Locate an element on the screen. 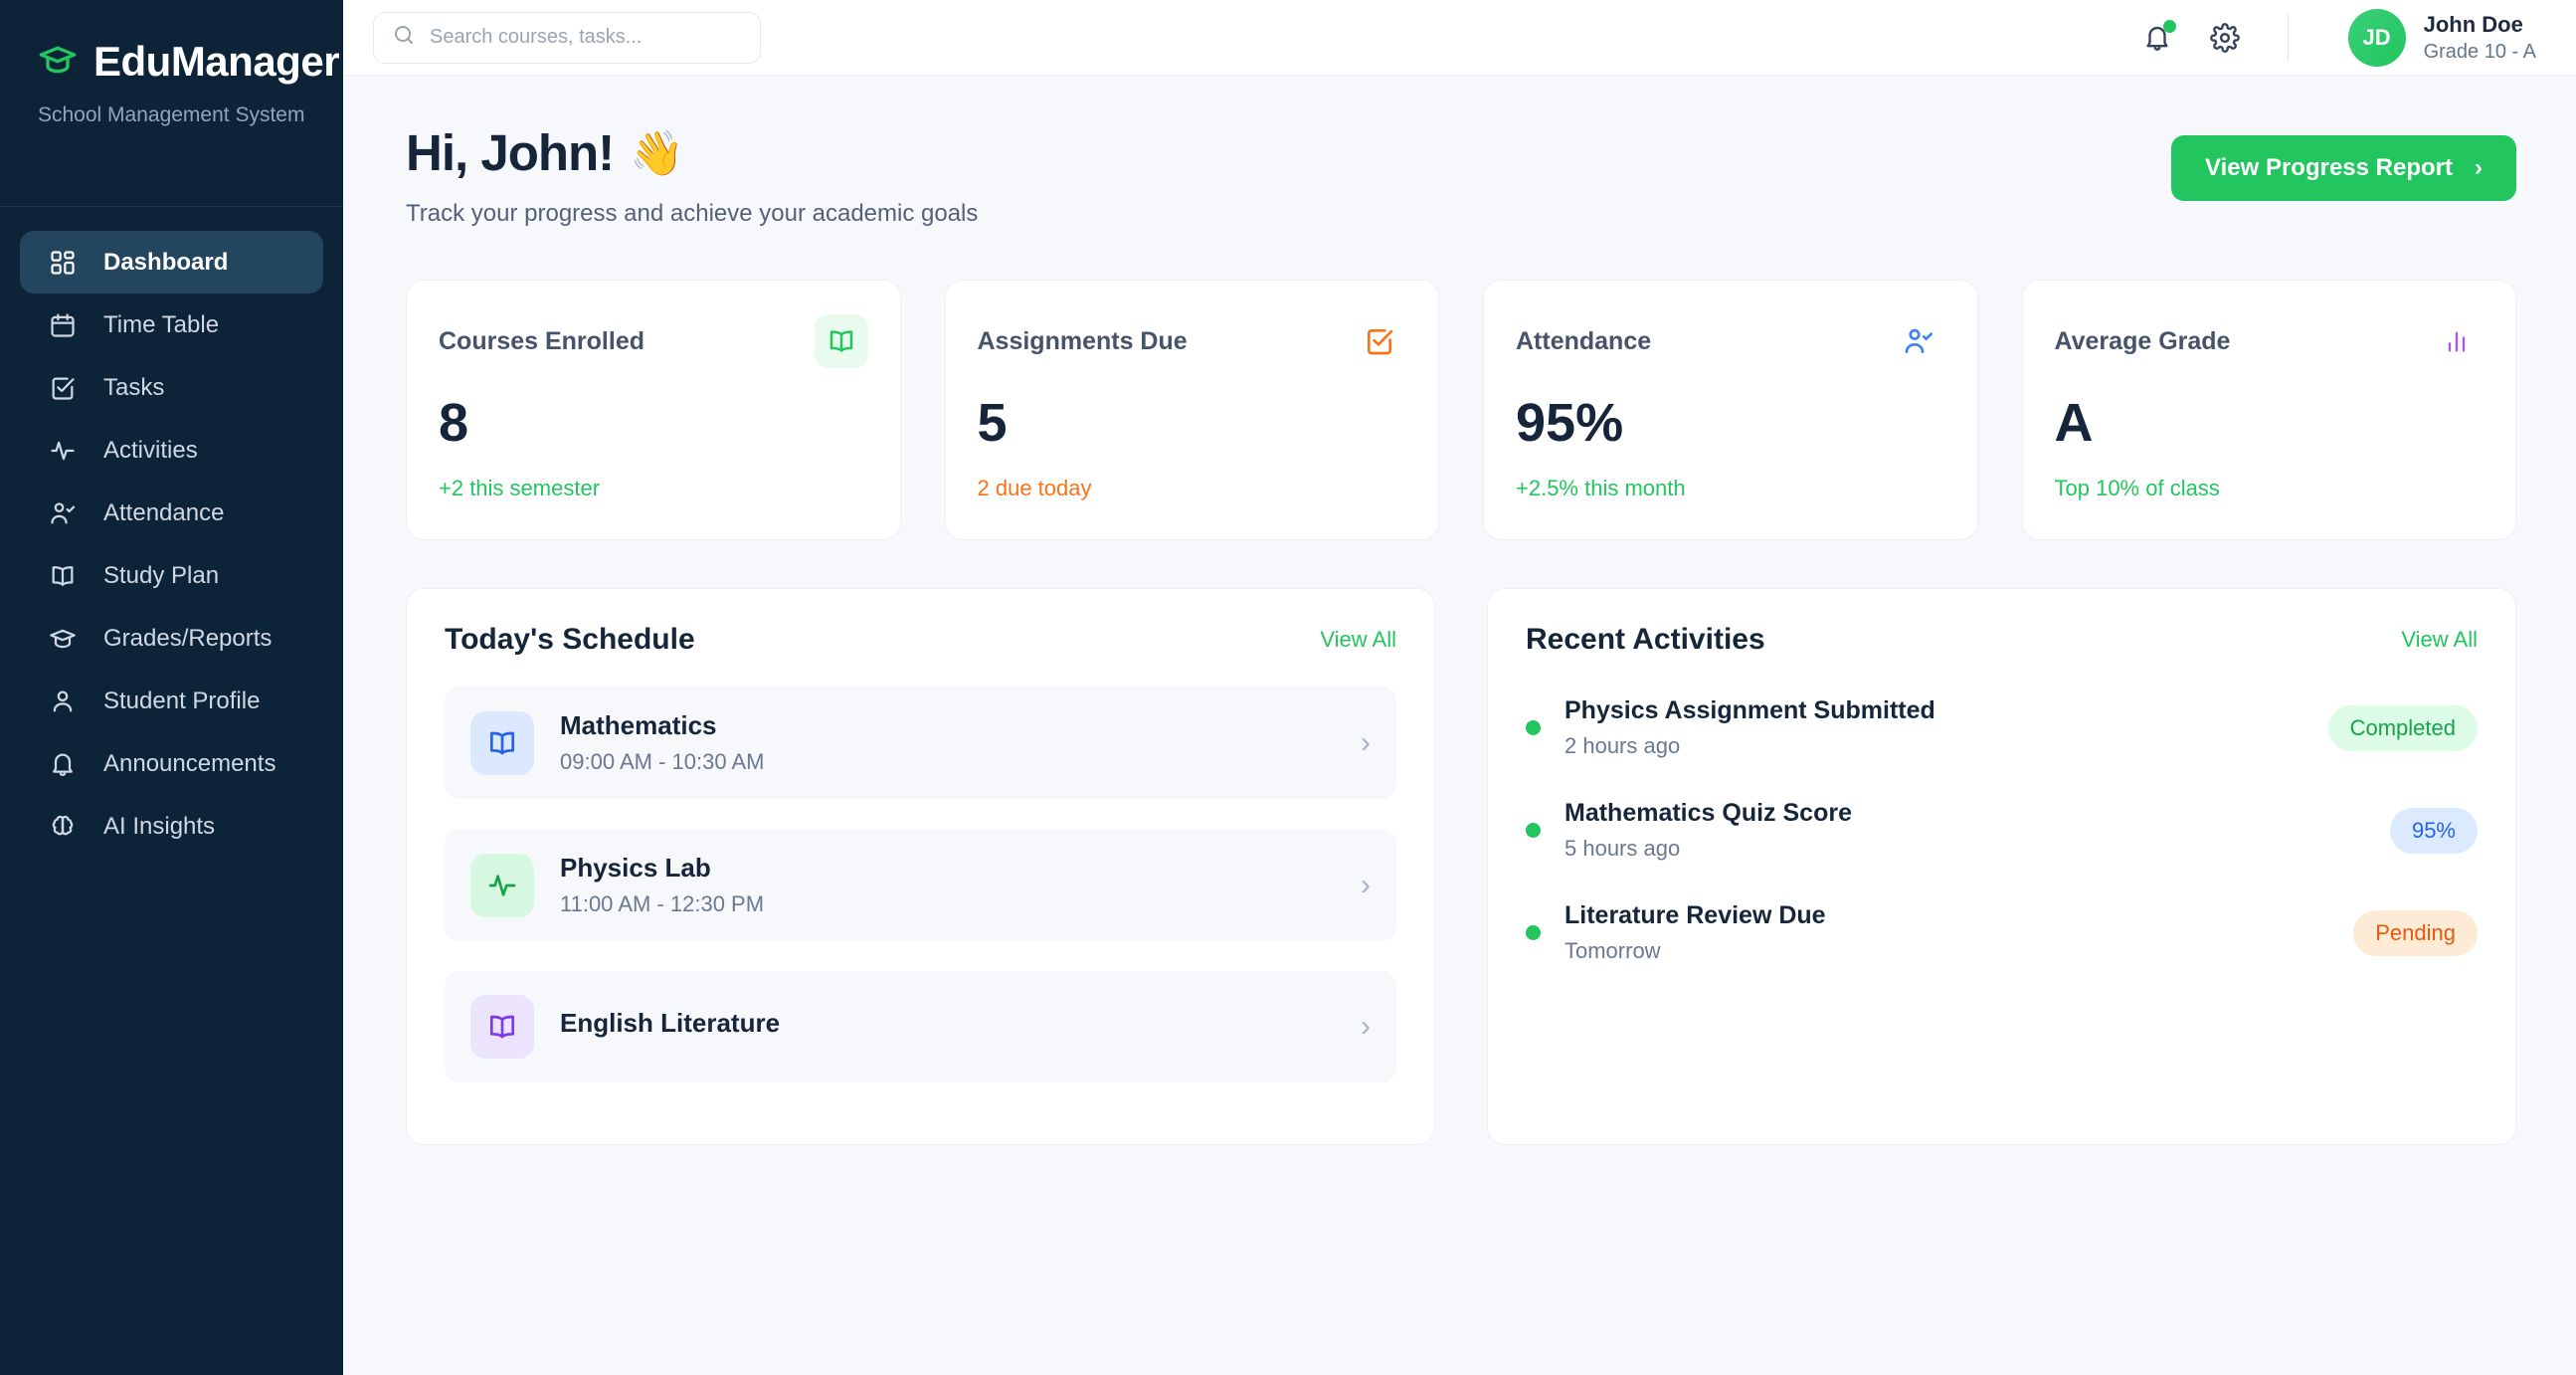  status-badge: Pending is located at coordinates (2415, 932).